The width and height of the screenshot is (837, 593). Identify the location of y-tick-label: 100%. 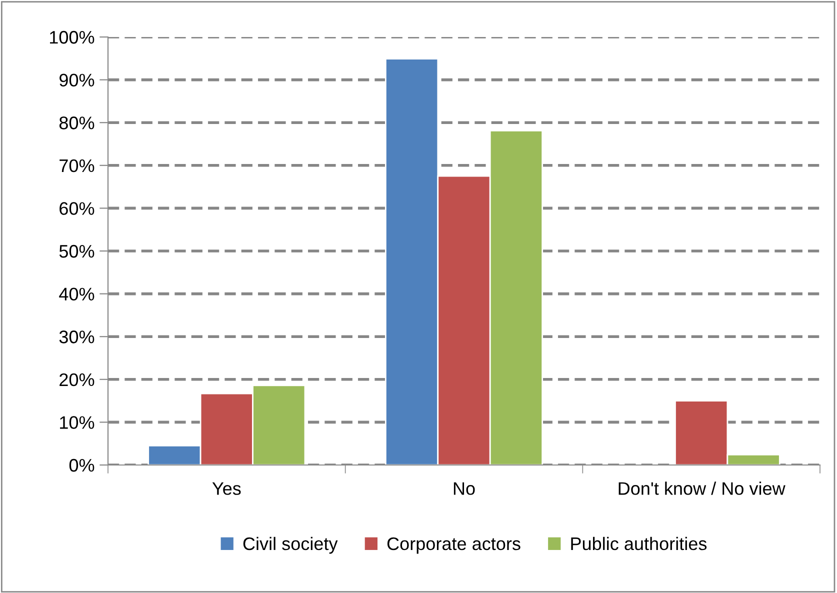
(72, 37).